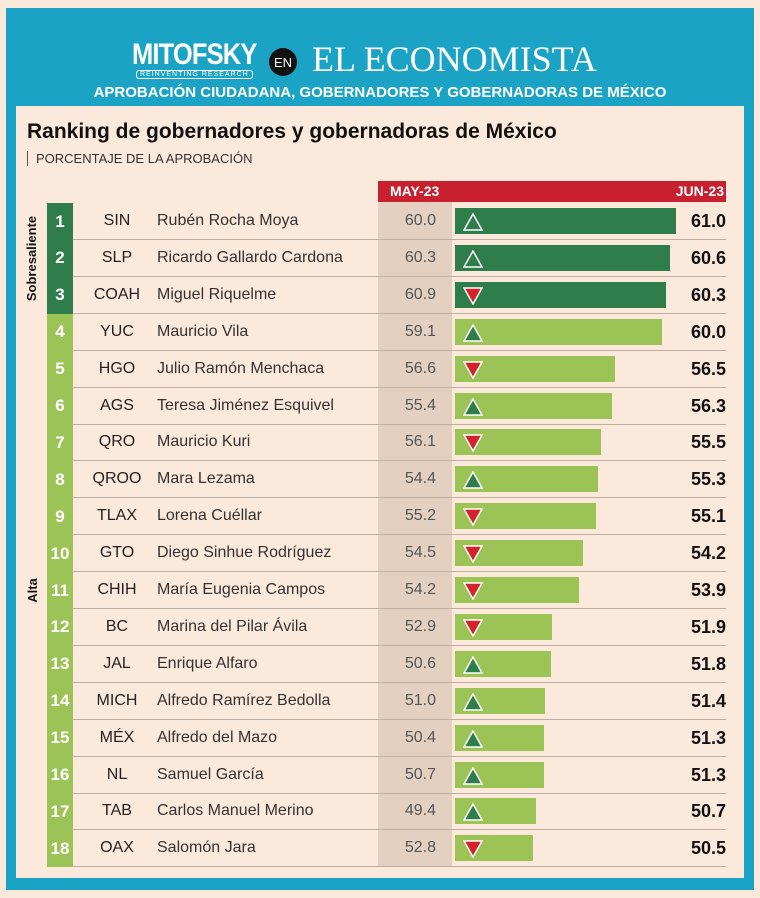 The image size is (760, 898). I want to click on governor-name: Mara Lezama, so click(206, 479).